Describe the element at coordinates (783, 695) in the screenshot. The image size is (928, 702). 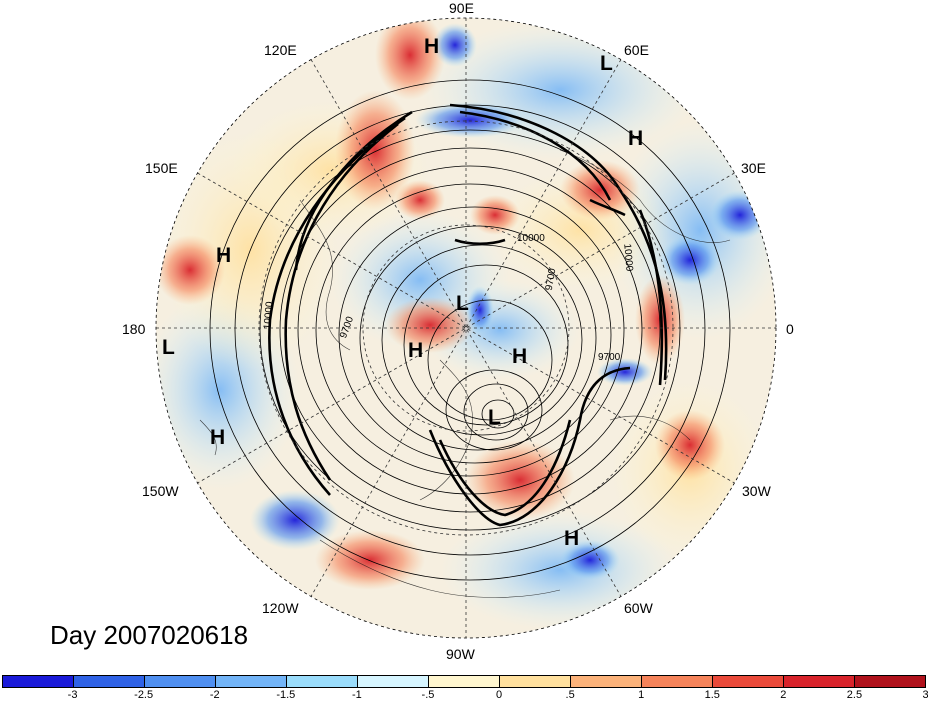
I see `colorbar-tick-label: 2` at that location.